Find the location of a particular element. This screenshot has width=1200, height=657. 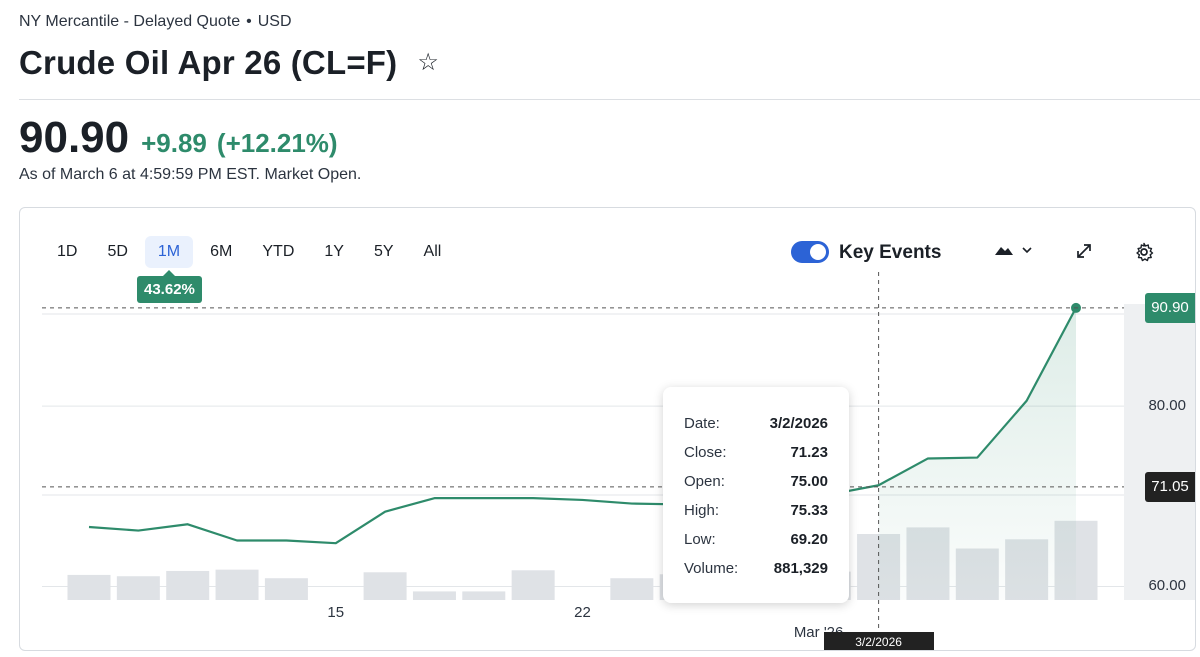

title-row: Crude Oil Apr 26 (CL=F) ☆ is located at coordinates (229, 63).